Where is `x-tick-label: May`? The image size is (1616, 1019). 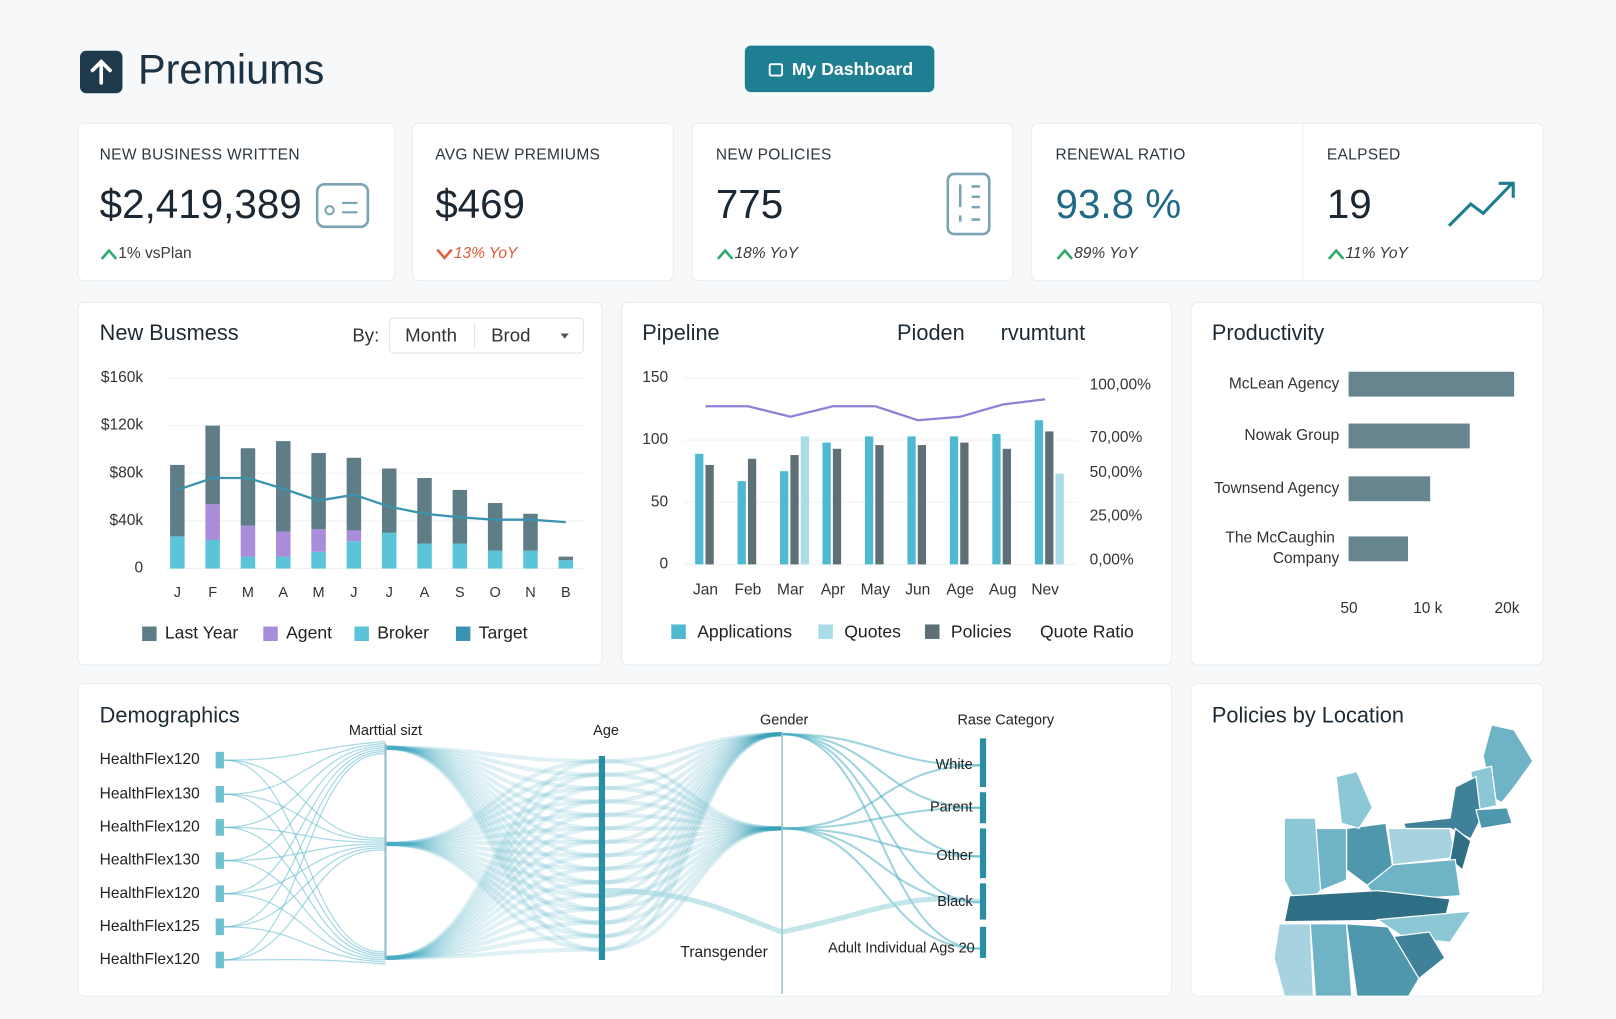 x-tick-label: May is located at coordinates (876, 589).